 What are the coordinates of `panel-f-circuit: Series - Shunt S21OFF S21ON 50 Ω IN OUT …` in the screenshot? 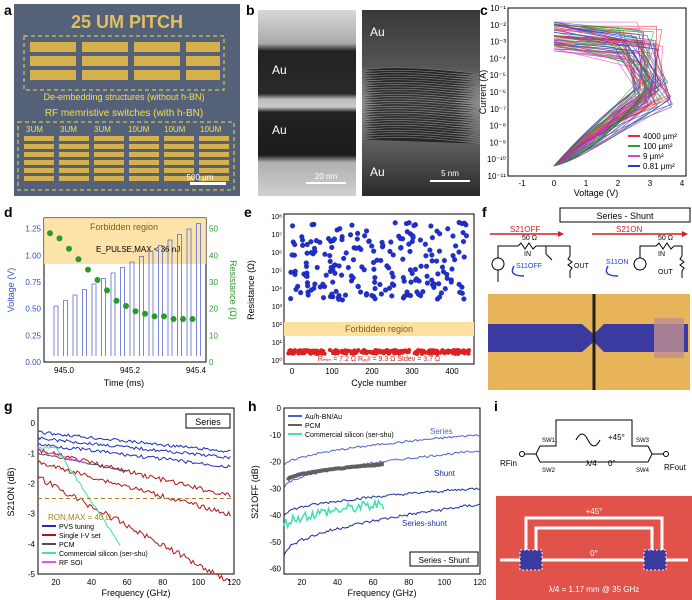 It's located at (589, 298).